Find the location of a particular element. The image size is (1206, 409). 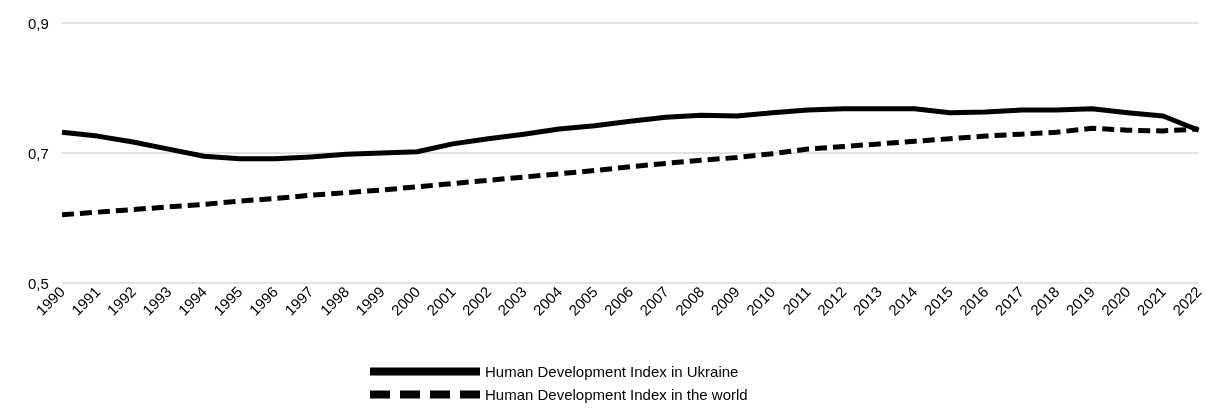

y-tick-label: 0,9 is located at coordinates (38, 23).